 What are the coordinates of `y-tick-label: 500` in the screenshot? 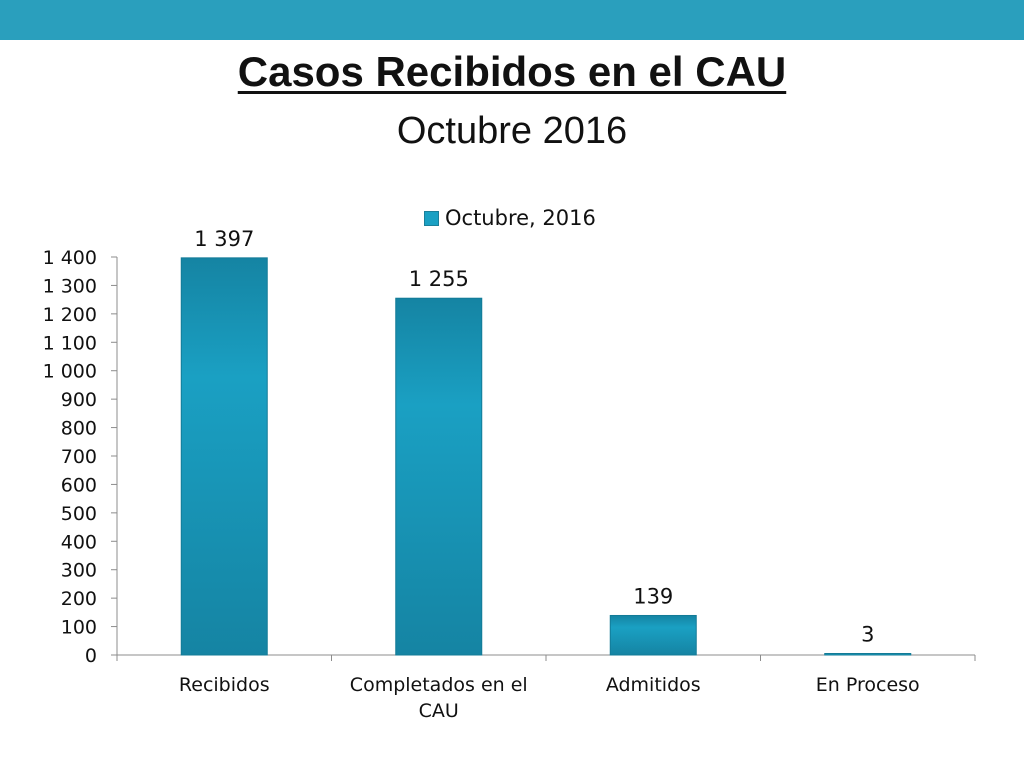 It's located at (79, 514).